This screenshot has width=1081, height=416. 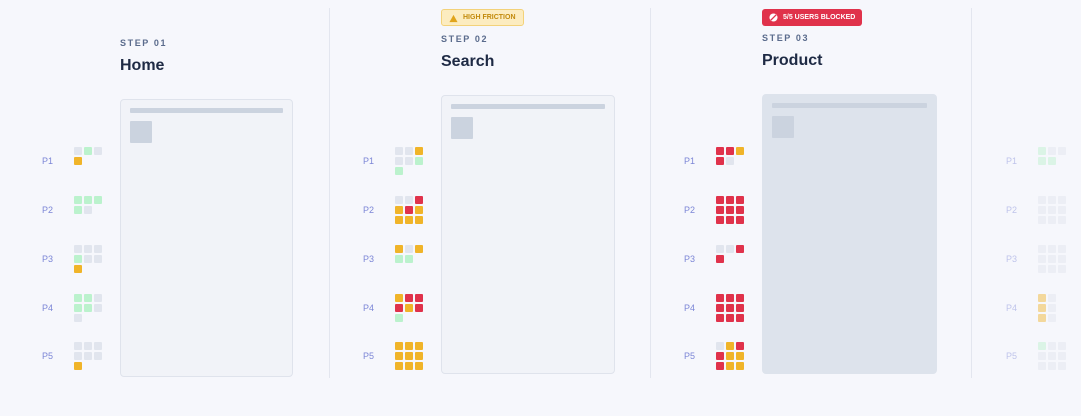 I want to click on step-title: Home, so click(x=142, y=65).